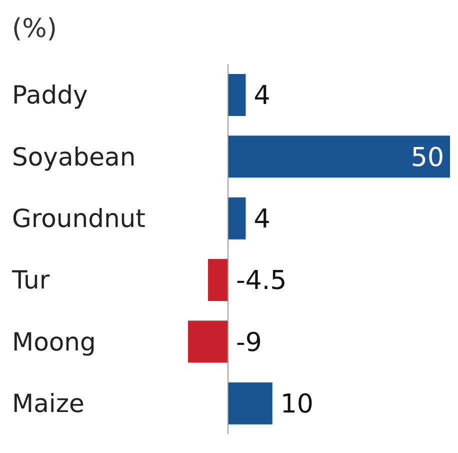 The height and width of the screenshot is (453, 458). I want to click on y-tick-label: Paddy, so click(50, 95).